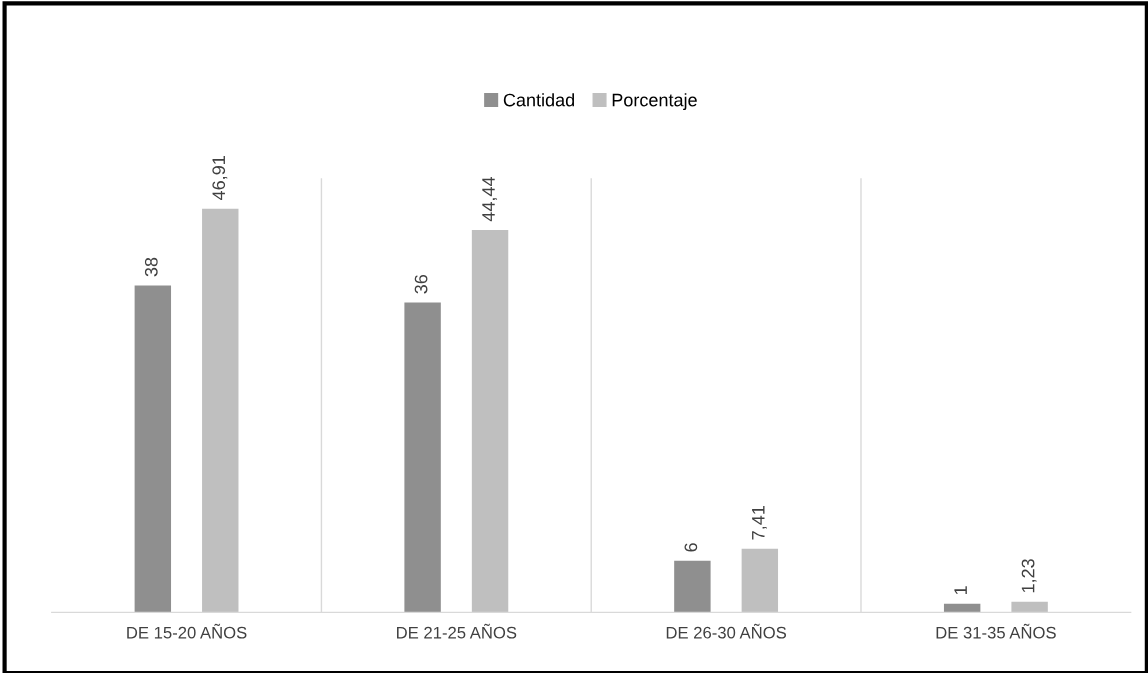 The image size is (1148, 673). I want to click on legend-label: Porcentaje, so click(654, 101).